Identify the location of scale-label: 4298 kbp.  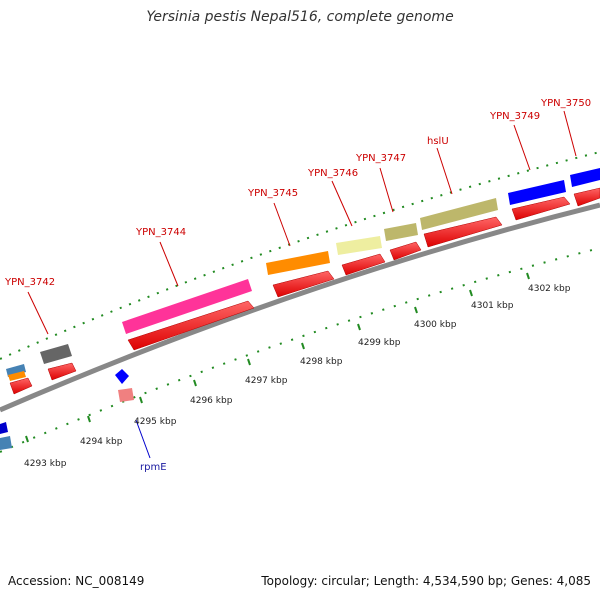
(321, 362).